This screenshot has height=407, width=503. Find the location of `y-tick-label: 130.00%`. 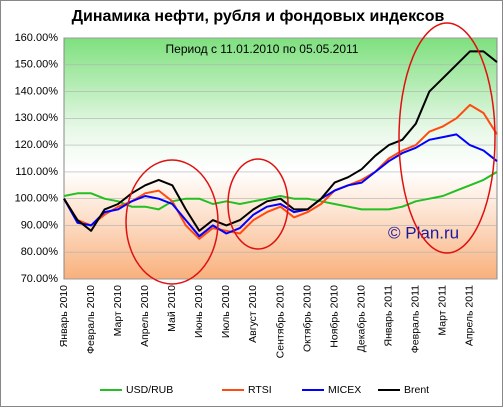

y-tick-label: 130.00% is located at coordinates (37, 118).